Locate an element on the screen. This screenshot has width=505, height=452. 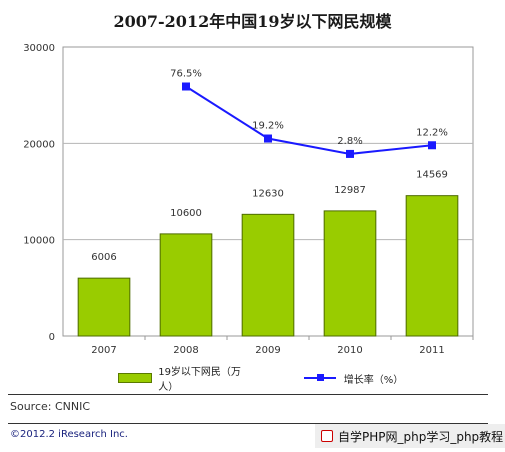
y-tick-label: 20000 is located at coordinates (39, 144).